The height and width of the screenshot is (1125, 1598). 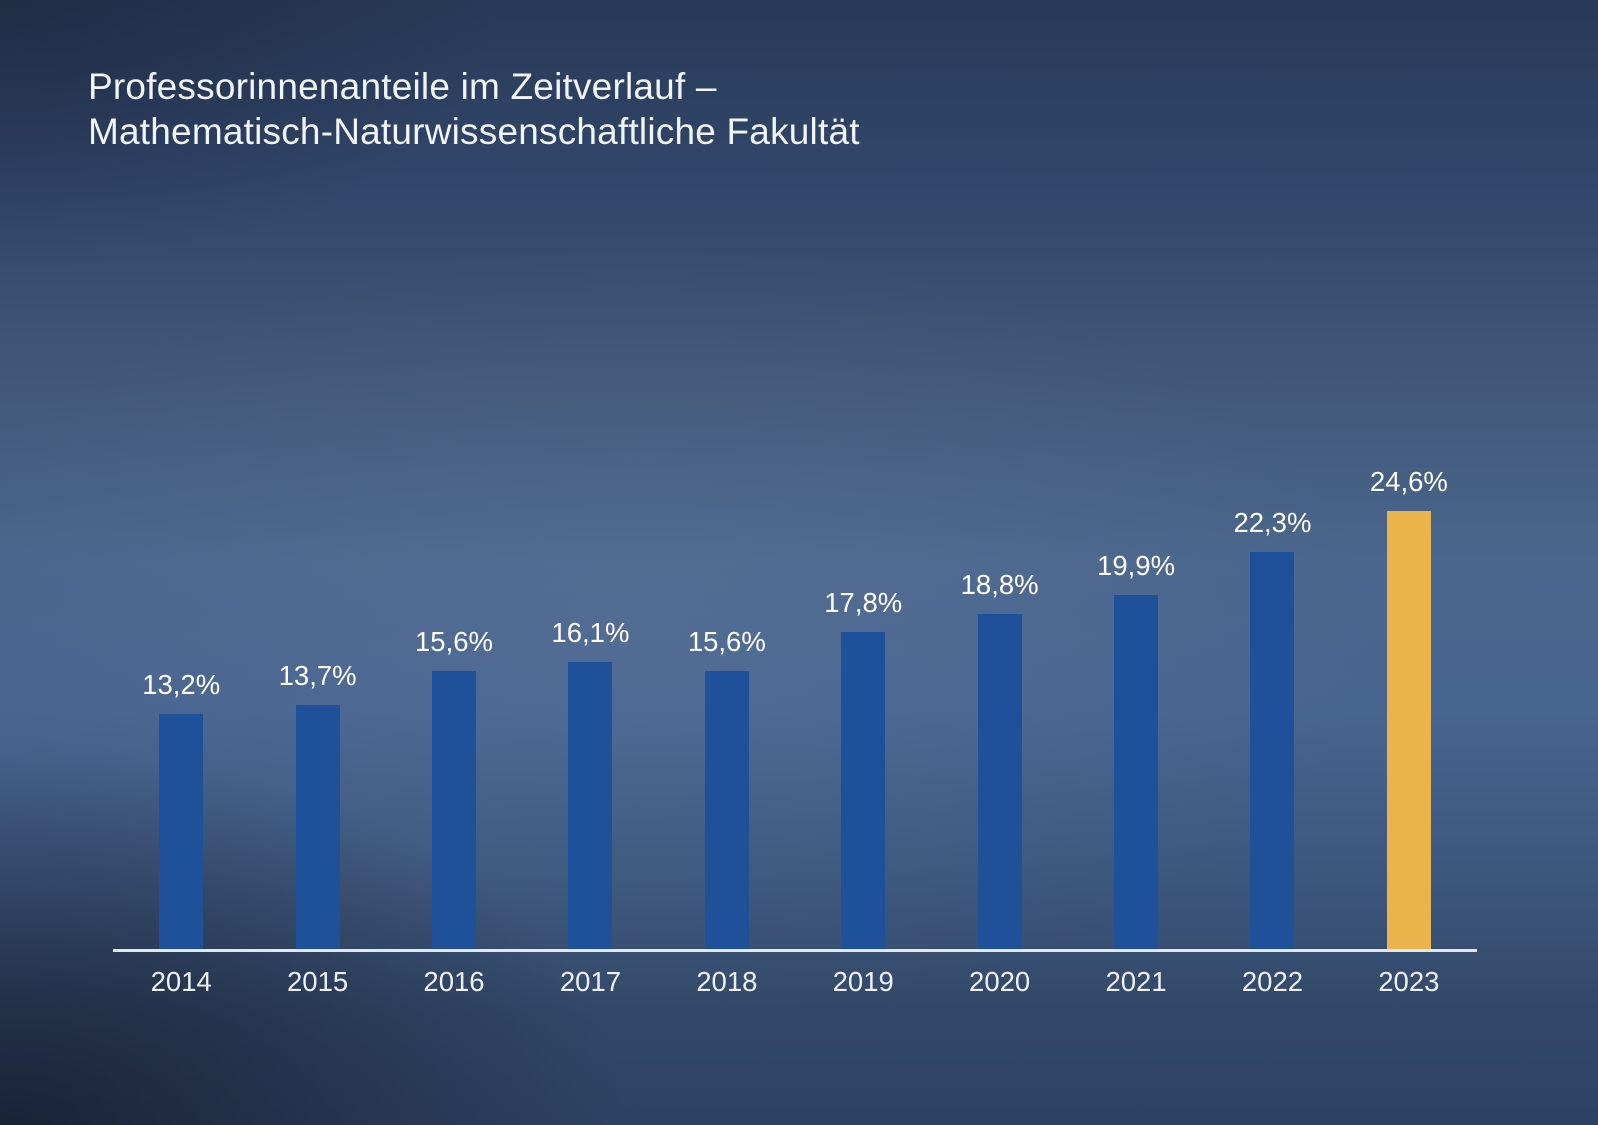 I want to click on bar-group-2017: 16,1%, so click(x=590, y=783).